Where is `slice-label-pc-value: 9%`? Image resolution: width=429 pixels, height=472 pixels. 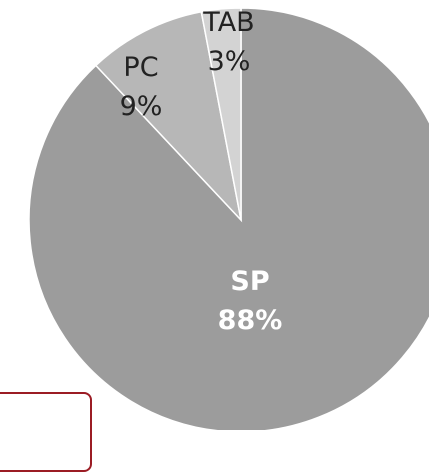
slice-label-pc-value: 9% is located at coordinates (141, 106).